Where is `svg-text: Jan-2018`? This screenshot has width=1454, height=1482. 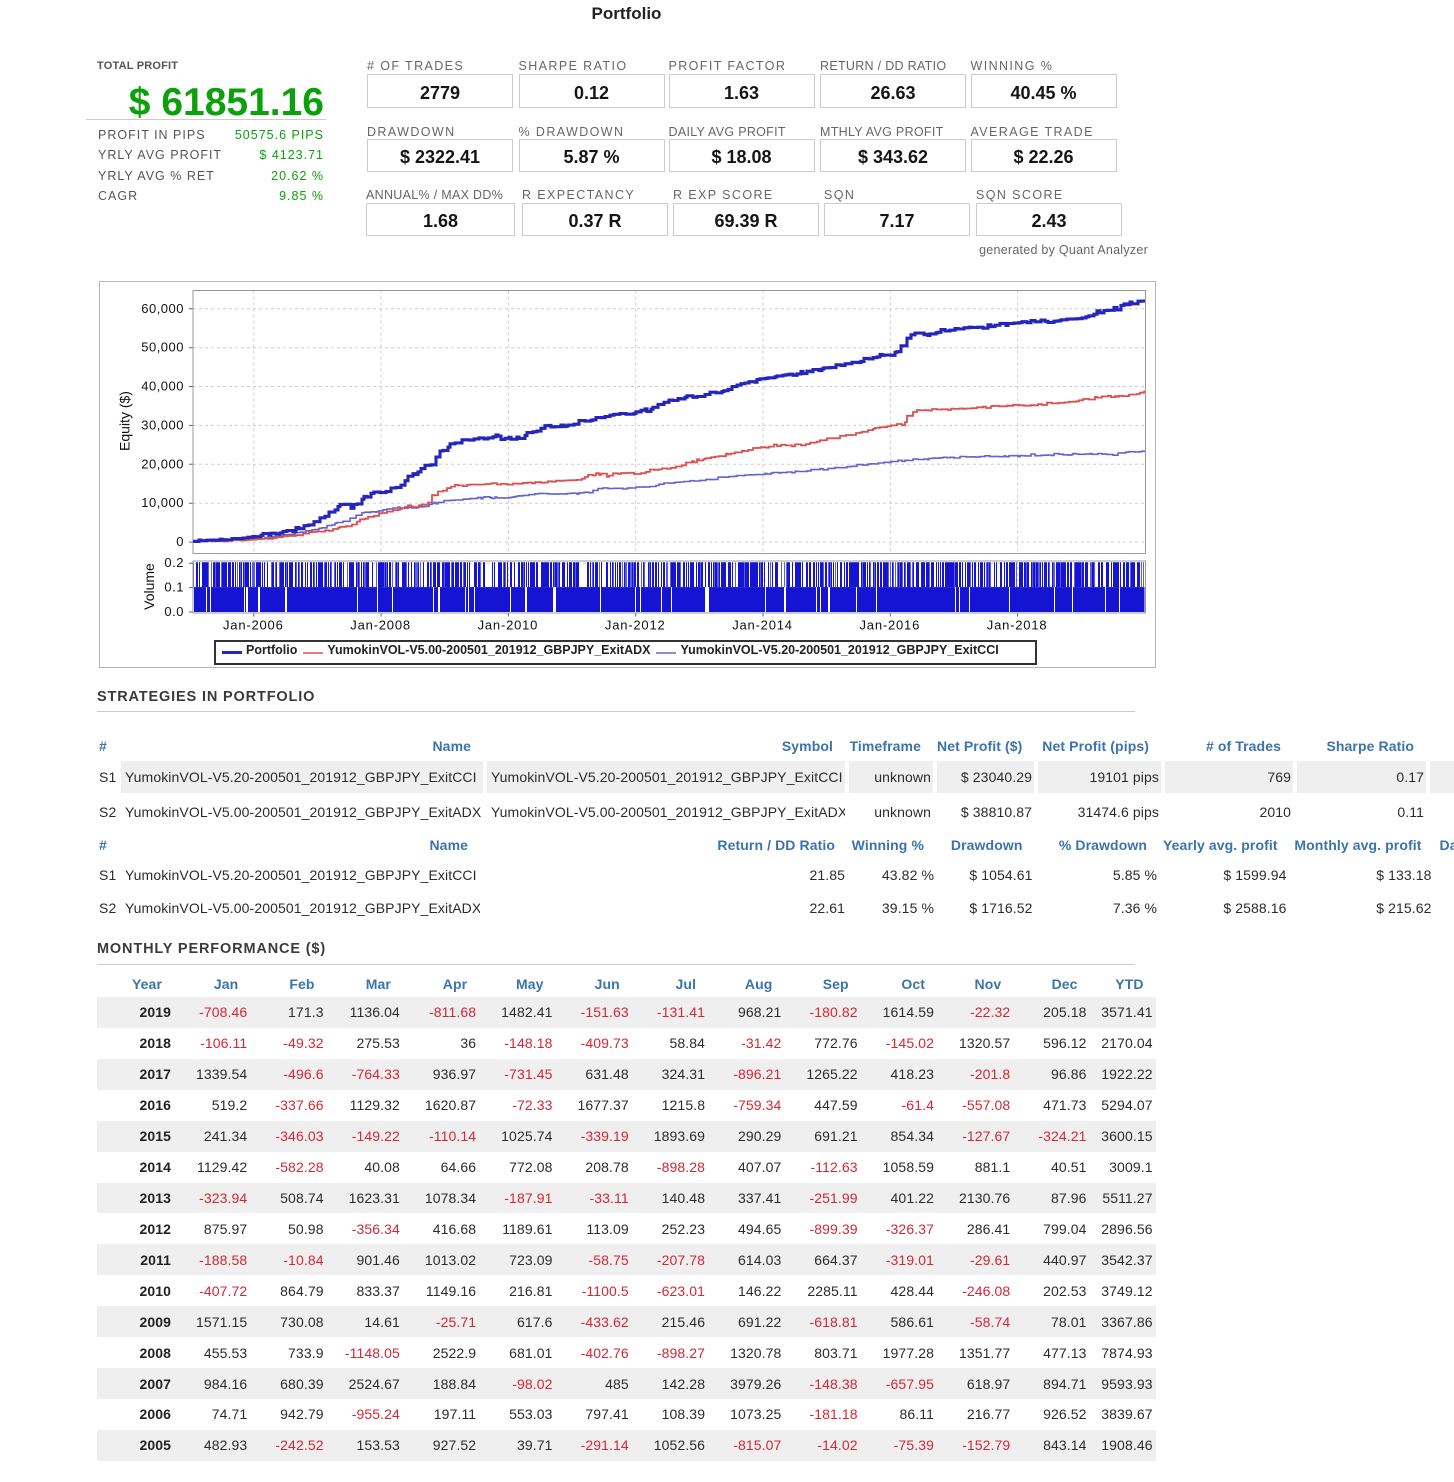
svg-text: Jan-2018 is located at coordinates (1017, 625).